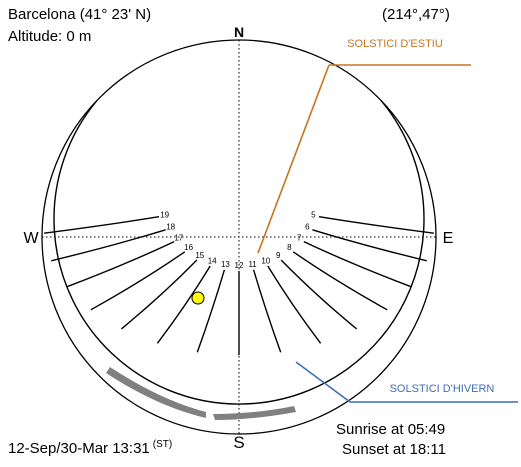  I want to click on sun-position-readout: (214°,47°), so click(416, 14).